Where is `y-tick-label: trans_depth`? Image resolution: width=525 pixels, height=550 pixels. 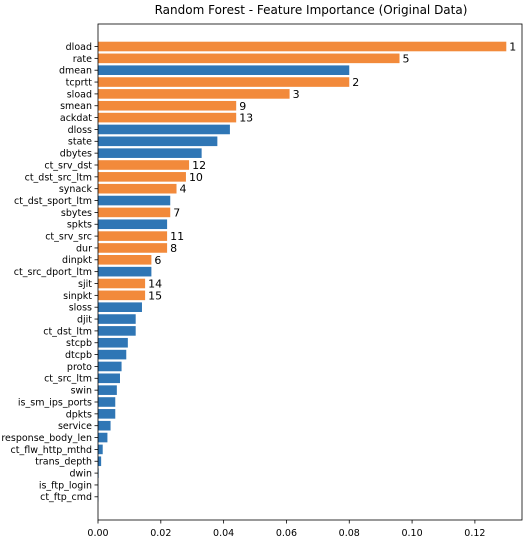
y-tick-label: trans_depth is located at coordinates (63, 462).